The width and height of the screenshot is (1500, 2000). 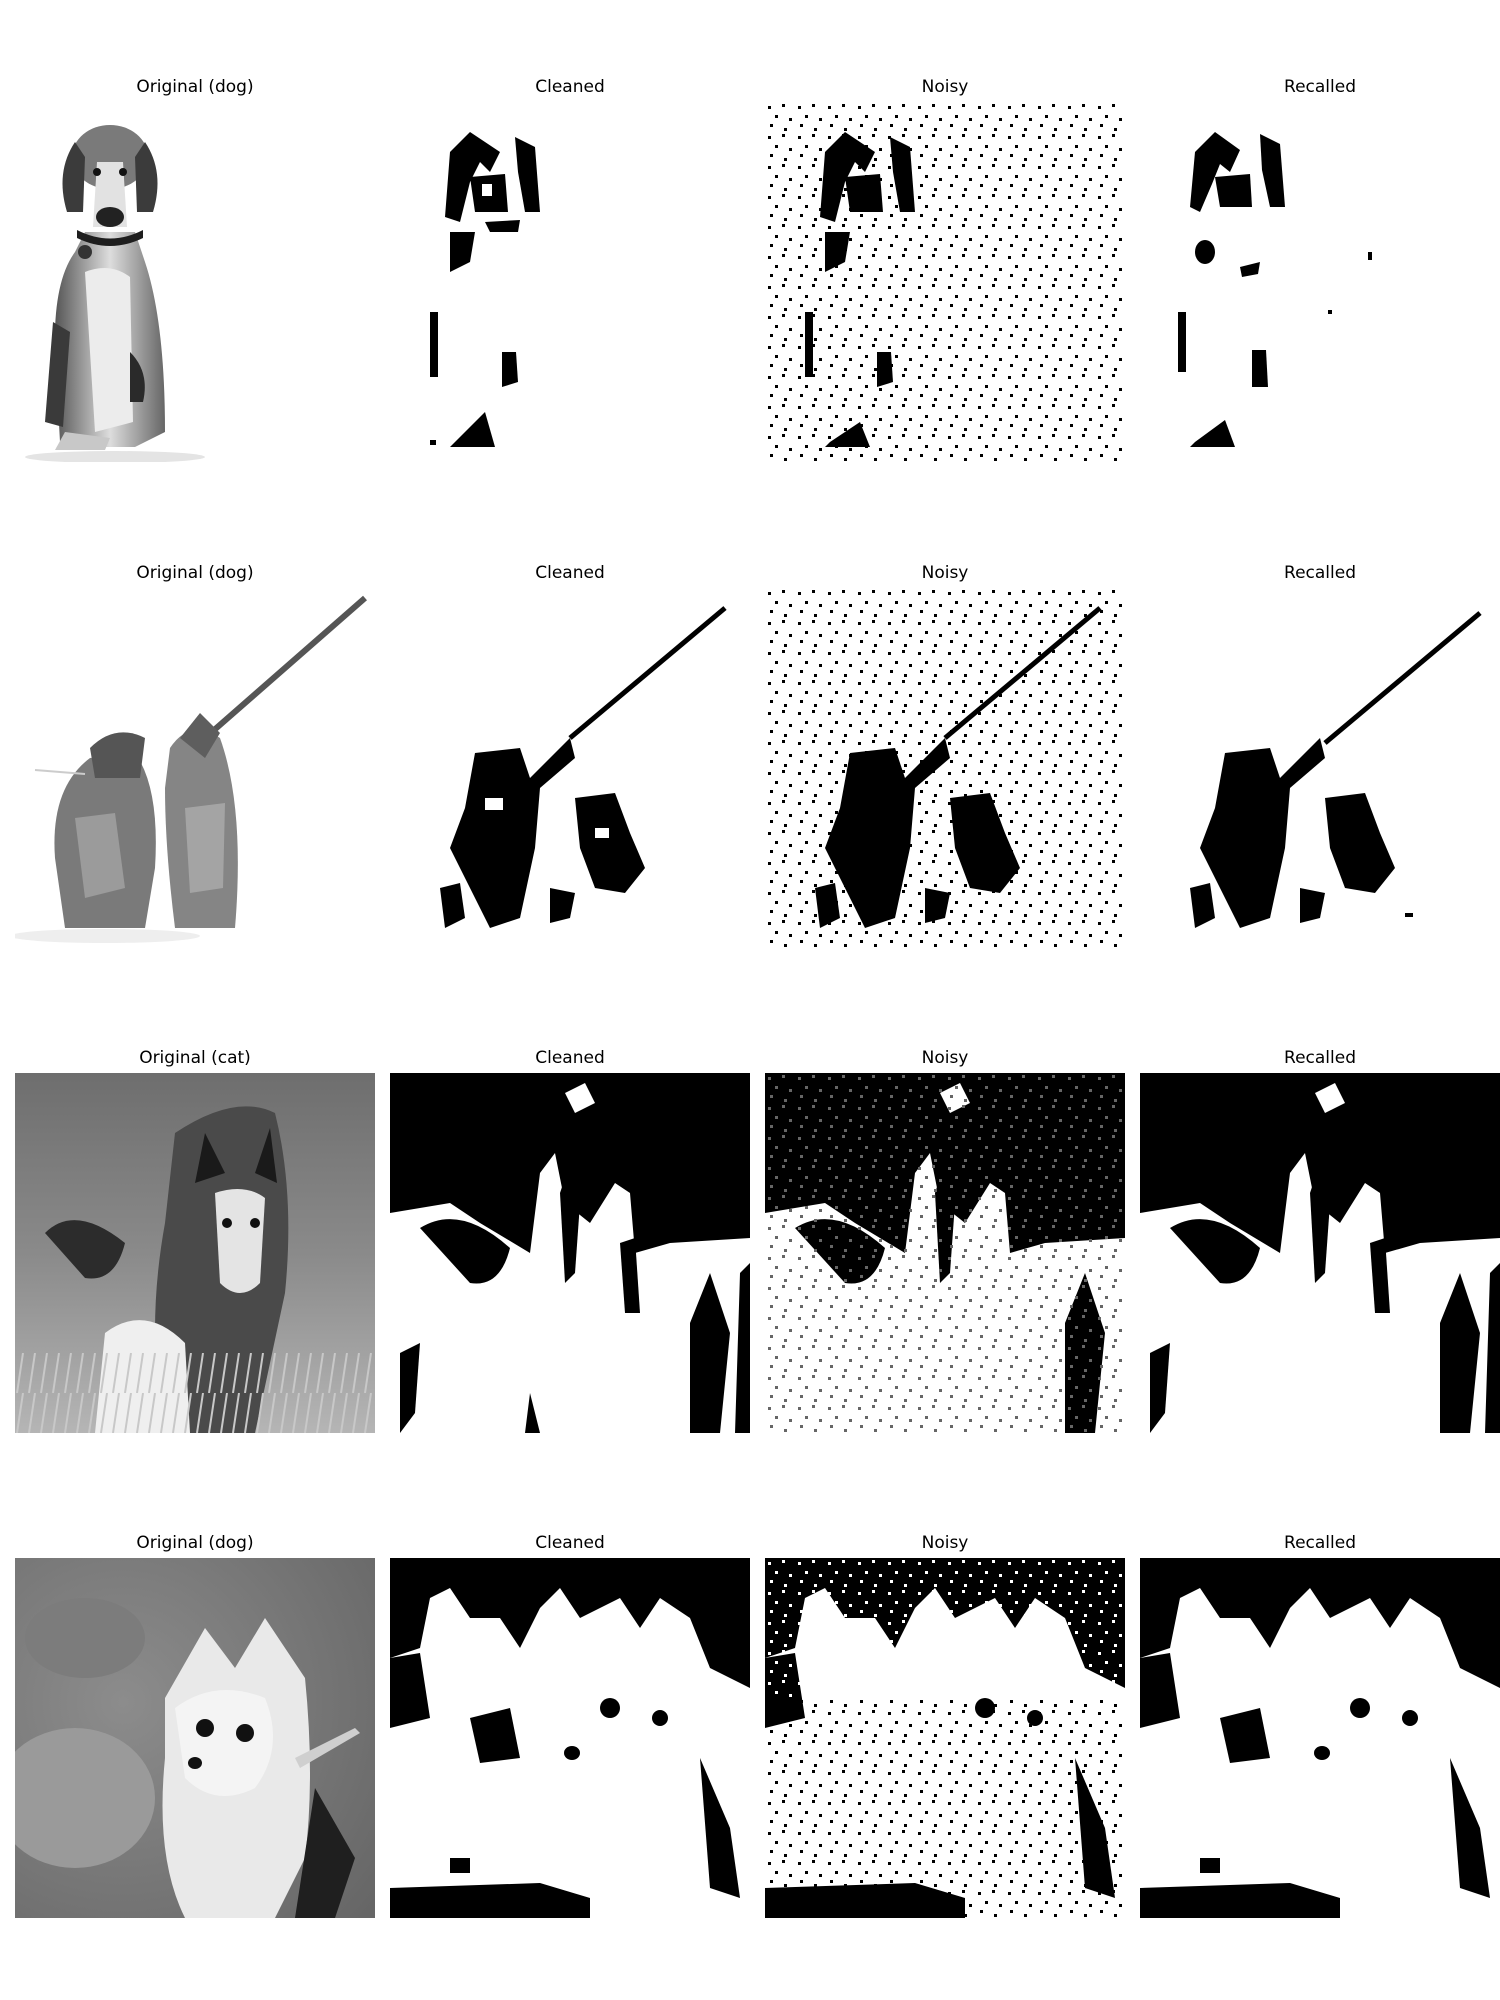 What do you see at coordinates (195, 1058) in the screenshot?
I see `panel-title: Original (cat)` at bounding box center [195, 1058].